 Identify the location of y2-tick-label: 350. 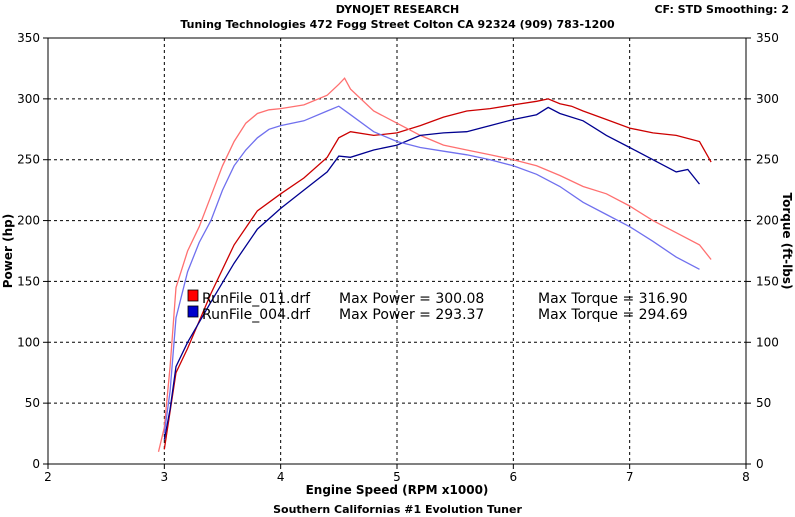
(767, 38).